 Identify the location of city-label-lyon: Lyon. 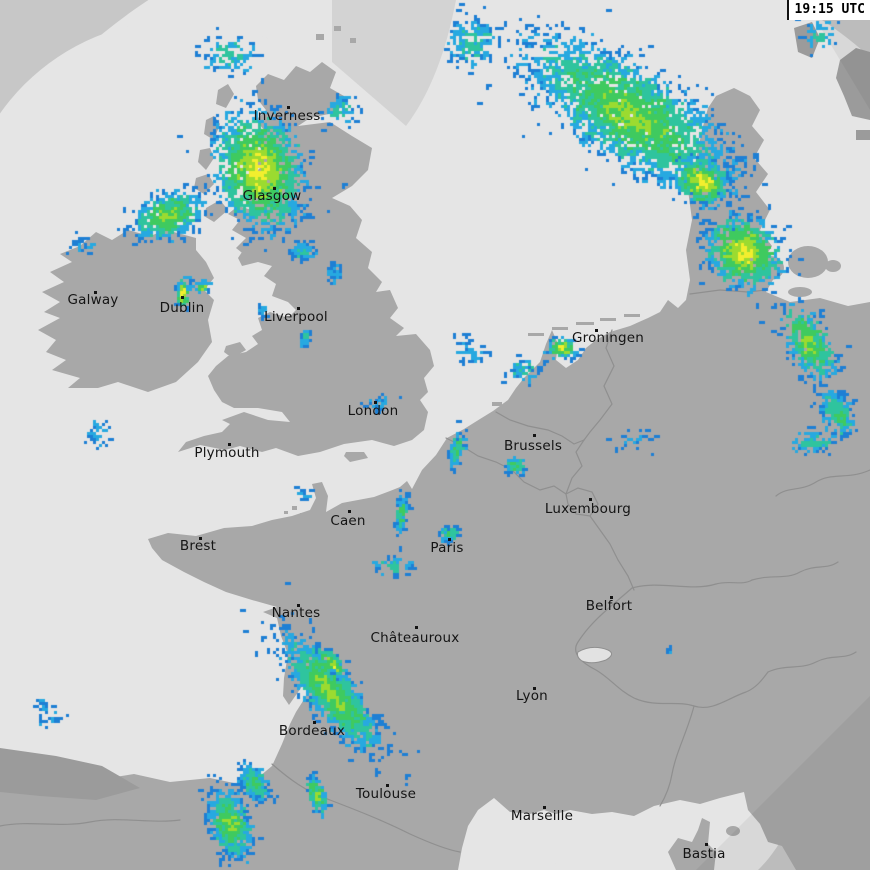
(532, 696).